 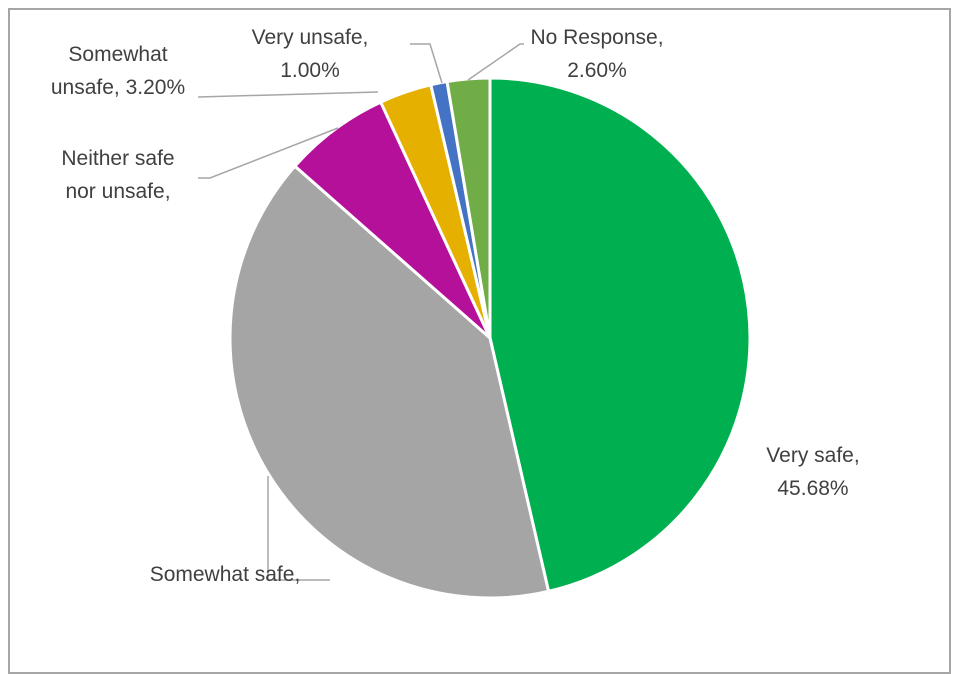 What do you see at coordinates (117, 191) in the screenshot?
I see `data-label-line: nor unsafe,` at bounding box center [117, 191].